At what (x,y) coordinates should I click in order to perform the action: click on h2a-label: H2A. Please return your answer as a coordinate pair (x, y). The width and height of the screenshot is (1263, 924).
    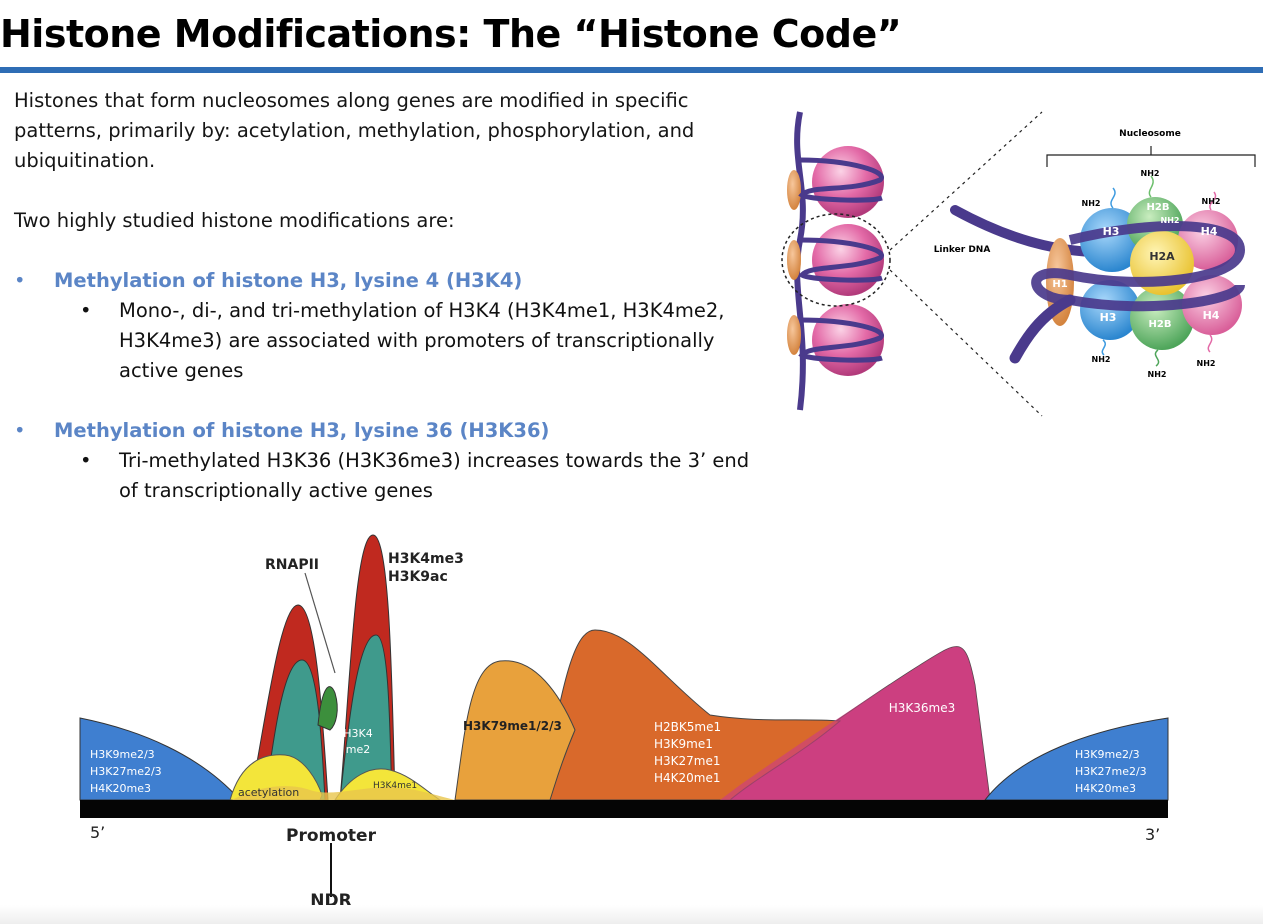
    Looking at the image, I should click on (1162, 256).